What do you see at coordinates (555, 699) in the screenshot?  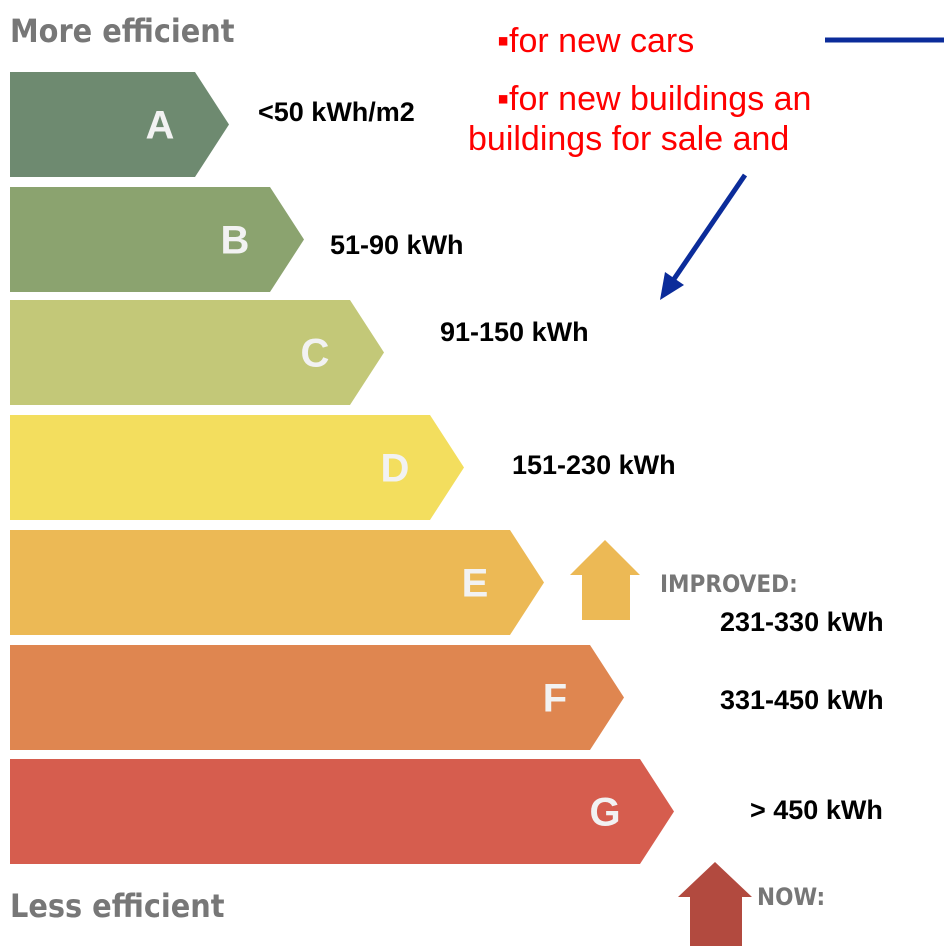 I see `band-letter: F` at bounding box center [555, 699].